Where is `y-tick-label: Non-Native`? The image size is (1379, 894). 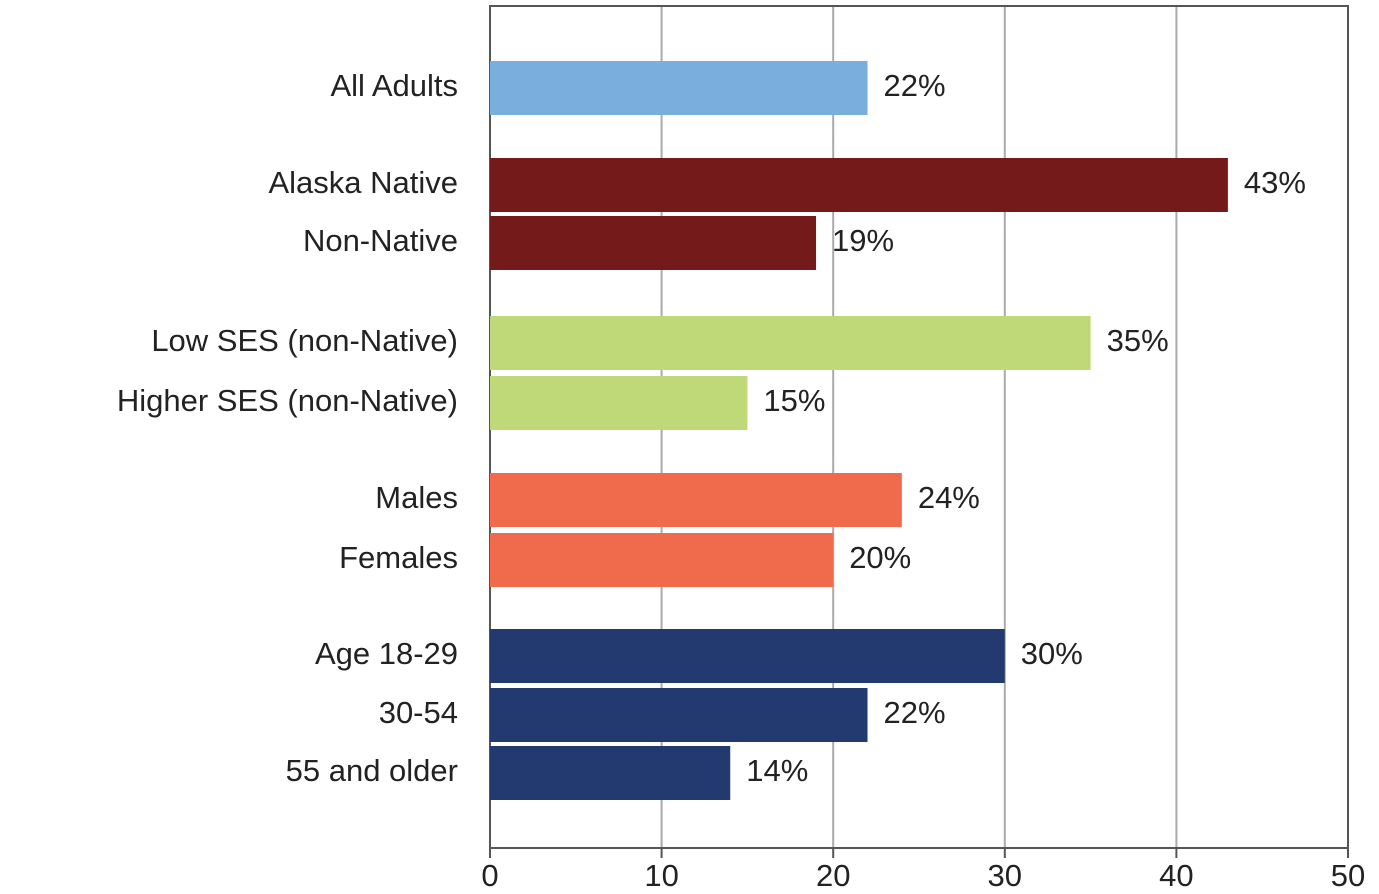 y-tick-label: Non-Native is located at coordinates (380, 240).